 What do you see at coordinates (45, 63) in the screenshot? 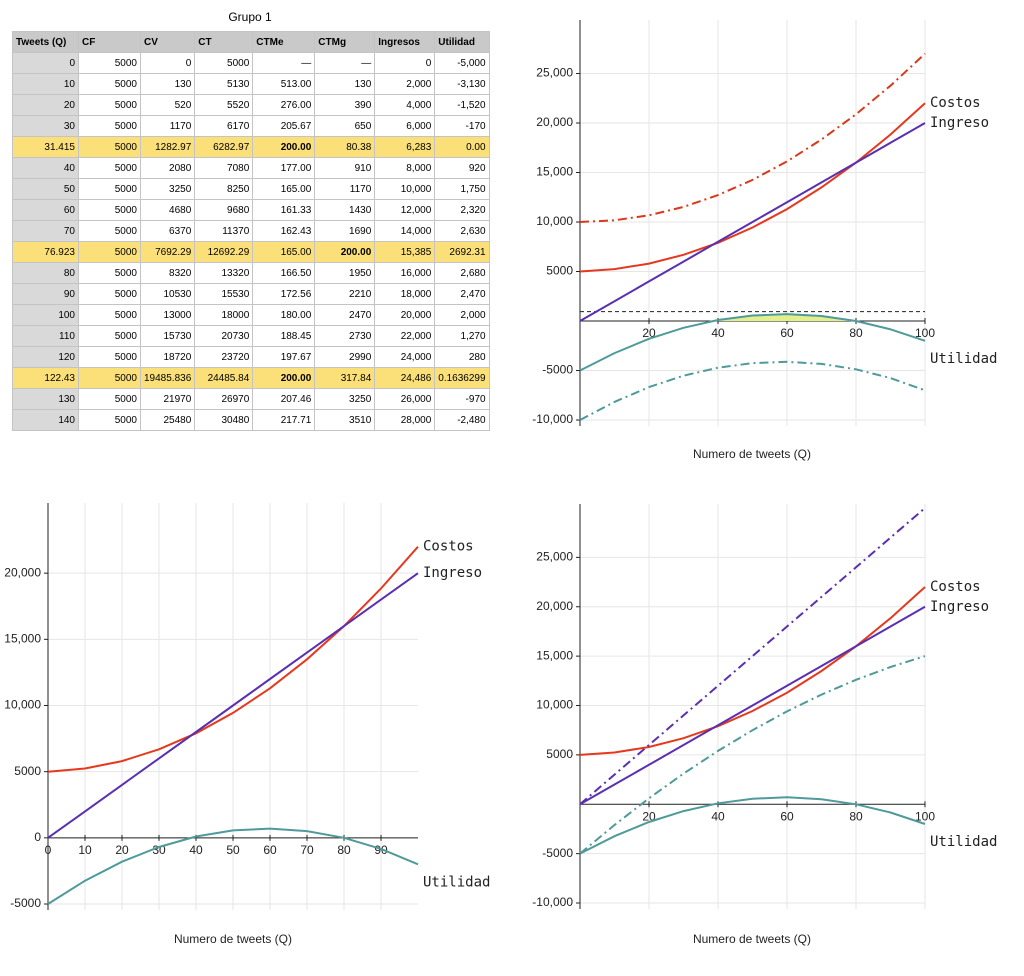
I see `table-cell: 0` at bounding box center [45, 63].